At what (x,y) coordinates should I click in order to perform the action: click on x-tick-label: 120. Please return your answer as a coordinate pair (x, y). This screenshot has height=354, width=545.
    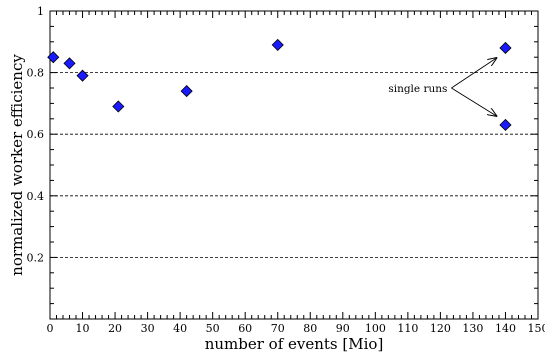
    Looking at the image, I should click on (440, 328).